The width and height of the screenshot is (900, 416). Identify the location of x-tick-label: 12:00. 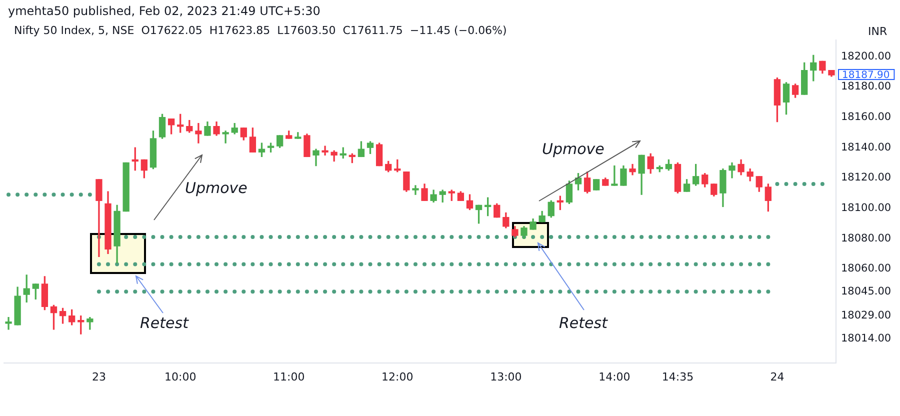
(398, 377).